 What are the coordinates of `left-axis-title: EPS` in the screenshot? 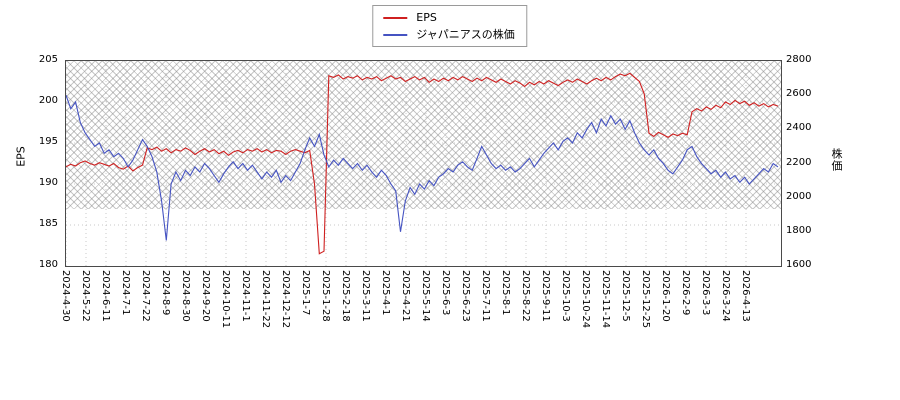 It's located at (21, 156).